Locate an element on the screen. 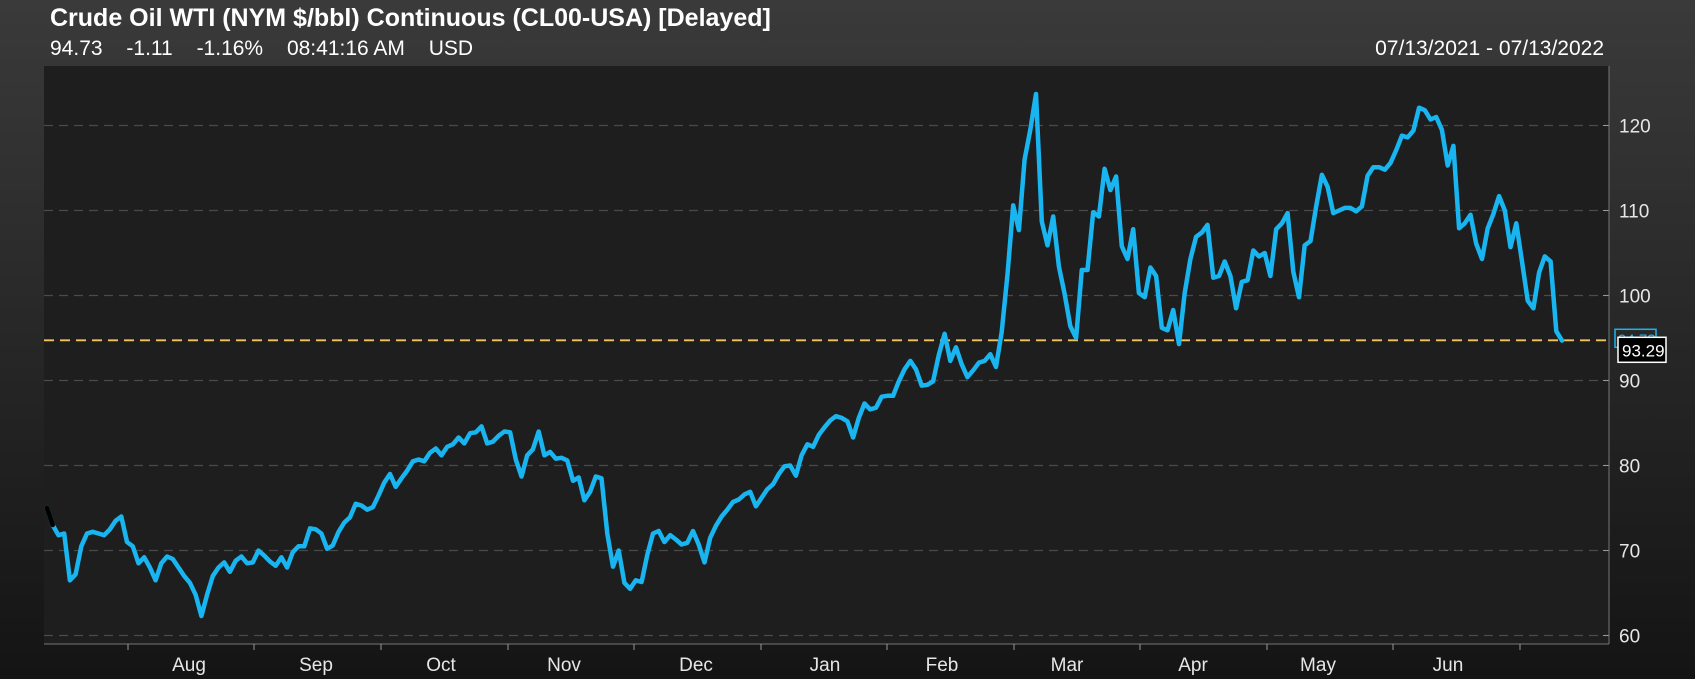  reference-value-tag: 93.29 is located at coordinates (1642, 350).